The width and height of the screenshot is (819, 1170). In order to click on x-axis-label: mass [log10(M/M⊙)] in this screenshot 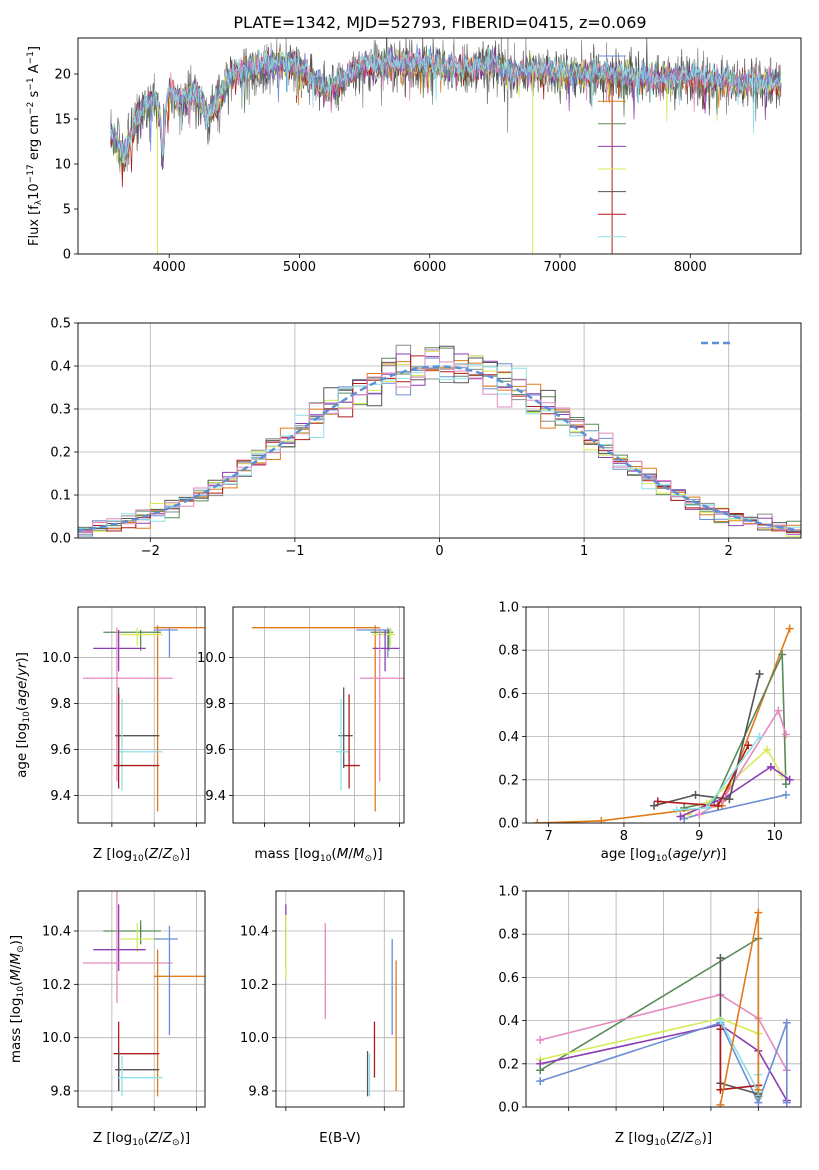, I will do `click(318, 855)`.